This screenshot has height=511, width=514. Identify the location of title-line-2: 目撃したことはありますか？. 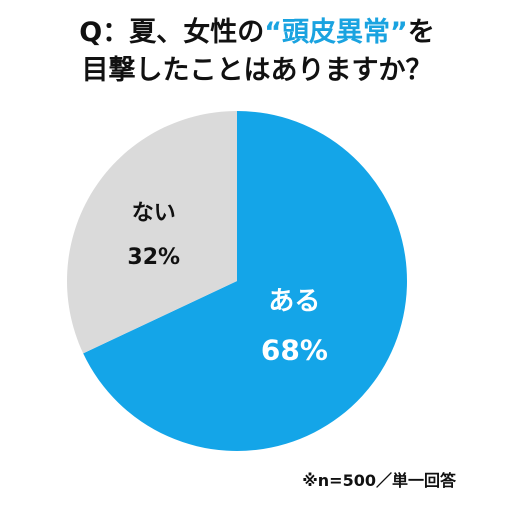
(257, 70).